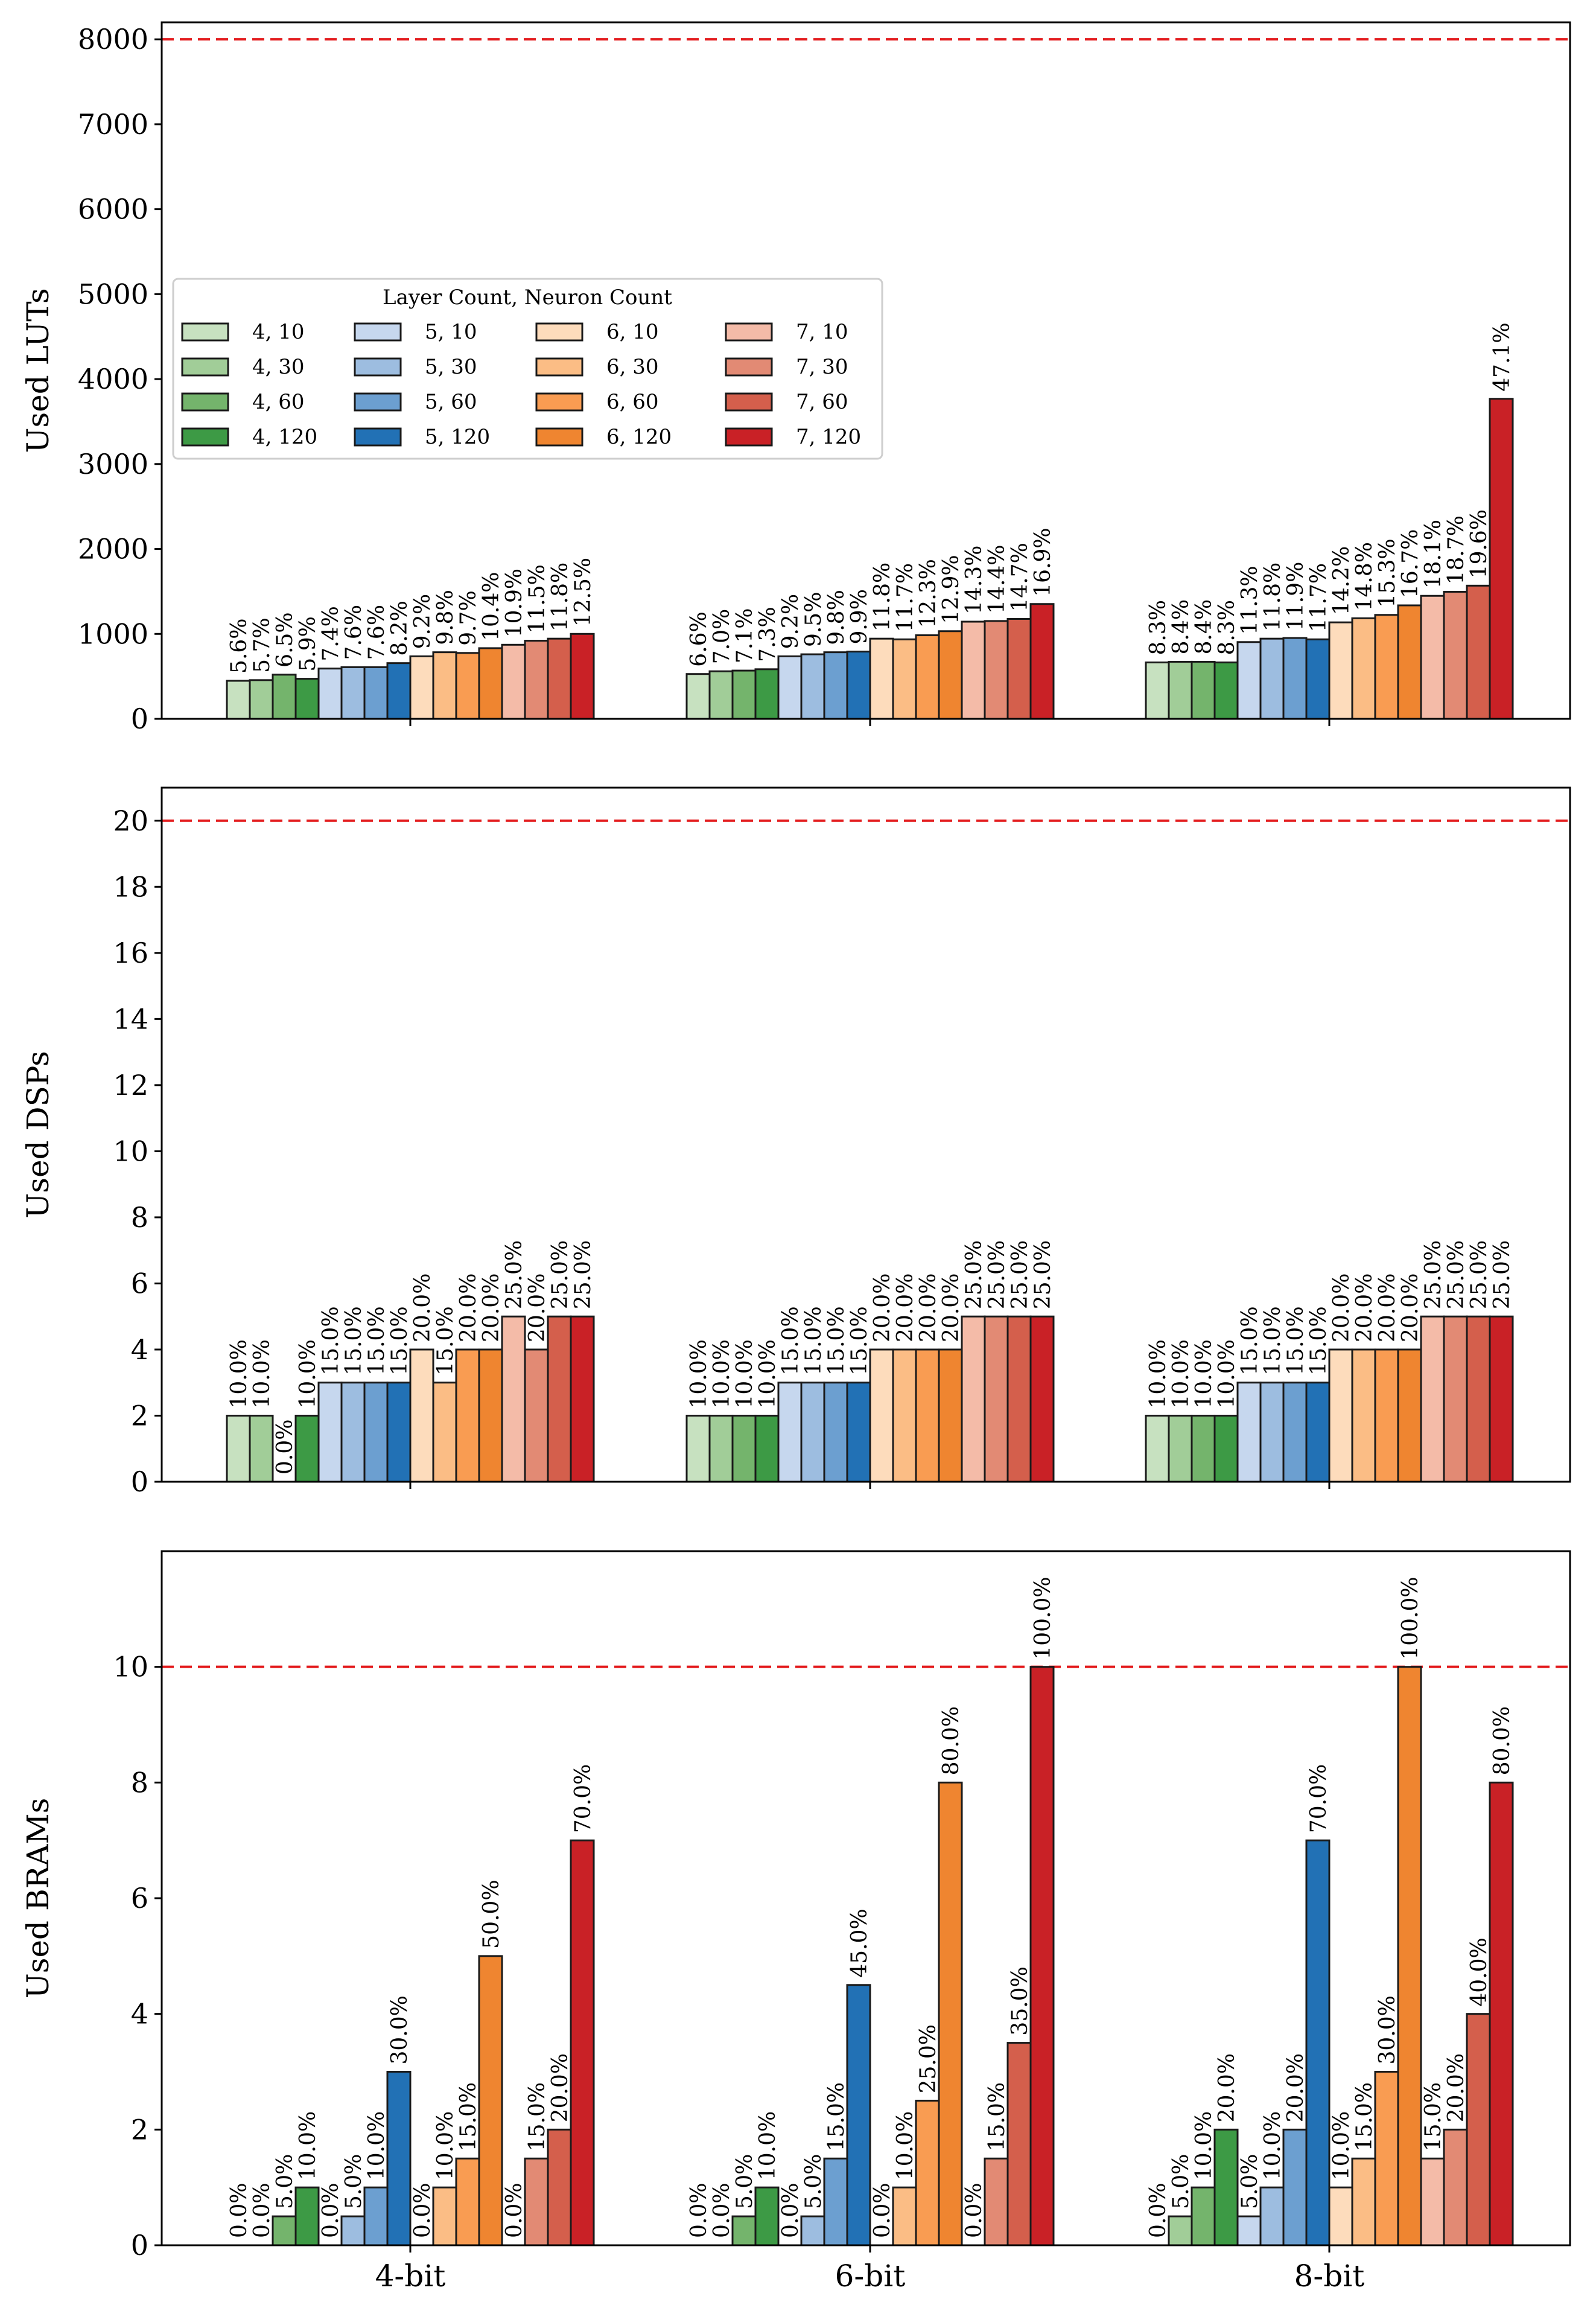  What do you see at coordinates (411, 2276) in the screenshot?
I see `x-tick-label: 4-bit` at bounding box center [411, 2276].